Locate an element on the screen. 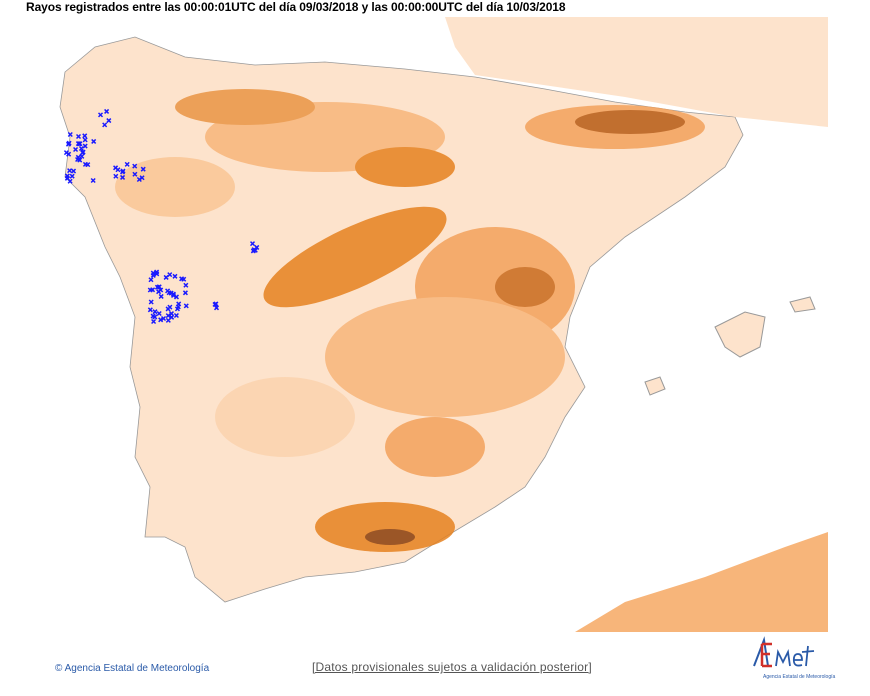 The image size is (870, 696). logo-subtitle: Agencia Estatal de Meteorología is located at coordinates (799, 677).